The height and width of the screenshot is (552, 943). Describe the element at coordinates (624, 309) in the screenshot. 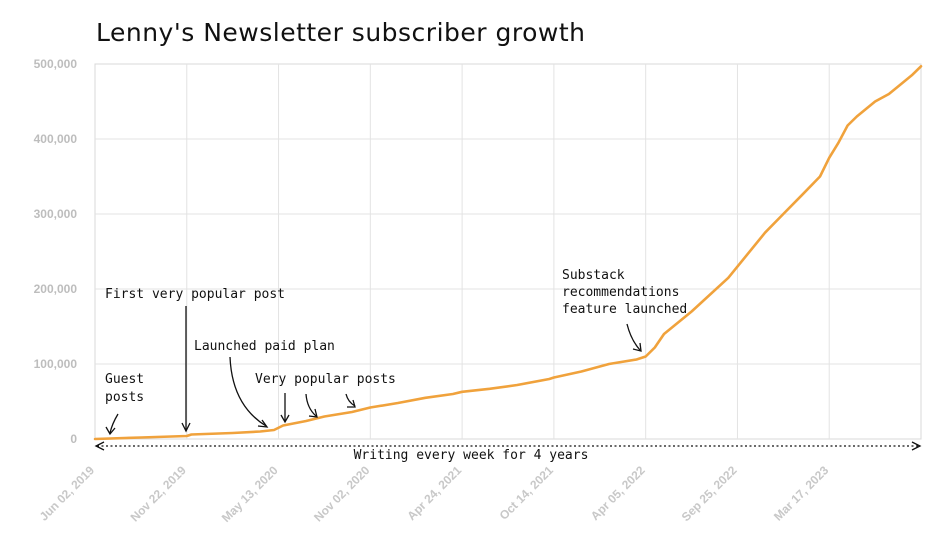

I see `annotation-substack-recs-line3: feature launched` at that location.